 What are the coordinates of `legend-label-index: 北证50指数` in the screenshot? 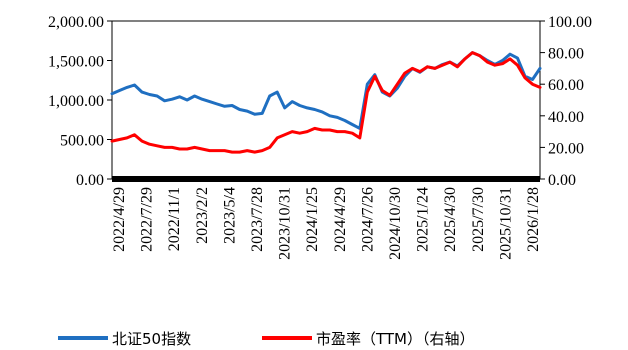 It's located at (151, 339).